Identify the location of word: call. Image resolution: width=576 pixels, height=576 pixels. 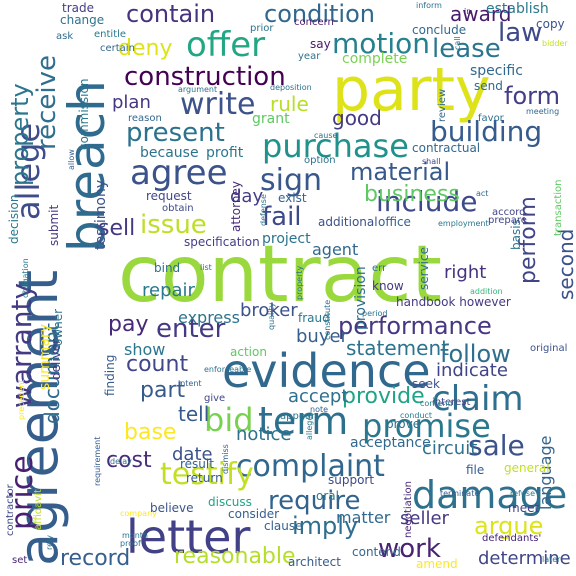
(457, 43).